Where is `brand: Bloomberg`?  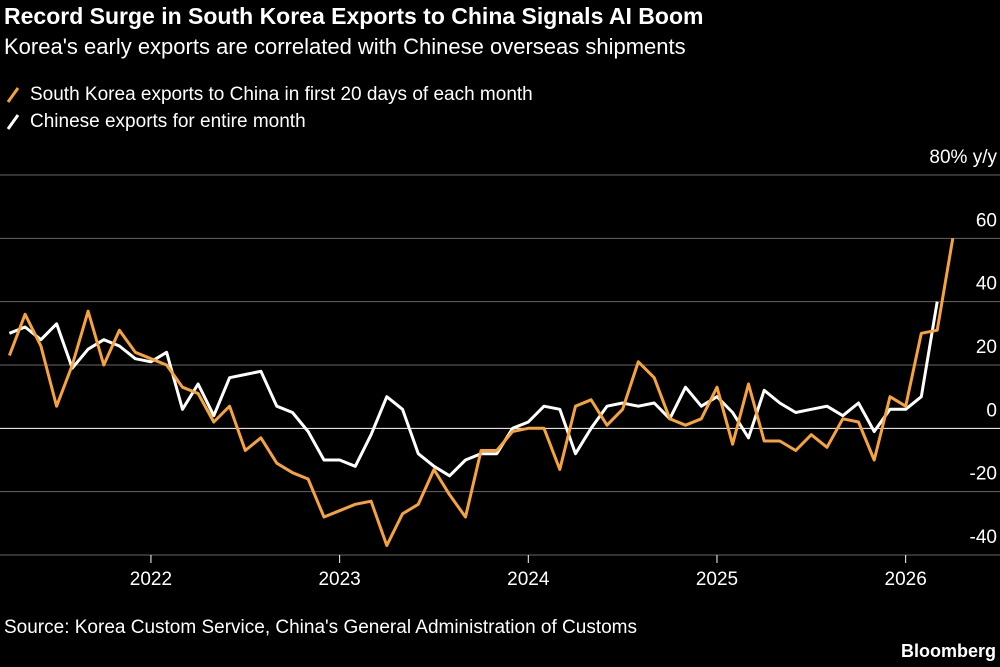 brand: Bloomberg is located at coordinates (948, 651).